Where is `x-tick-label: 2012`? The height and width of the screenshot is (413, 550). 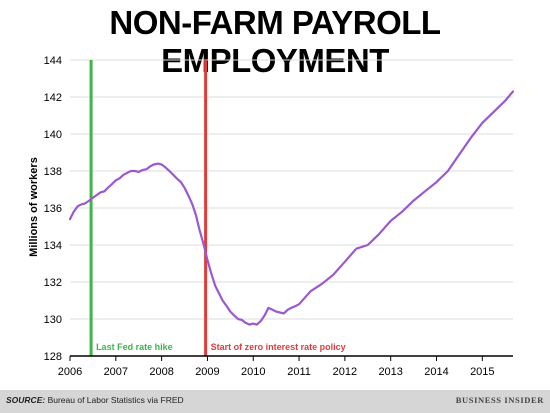
x-tick-label: 2012 is located at coordinates (345, 372).